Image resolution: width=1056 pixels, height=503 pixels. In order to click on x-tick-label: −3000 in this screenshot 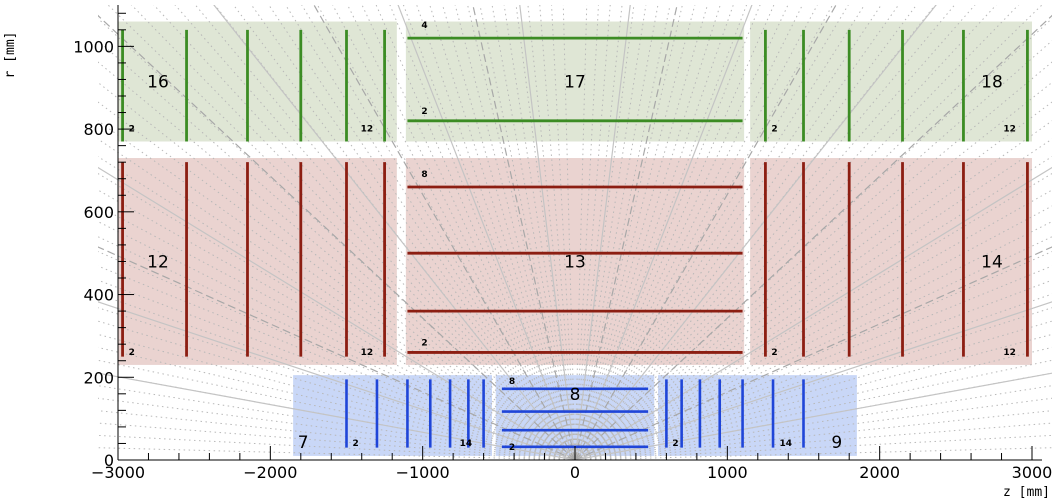, I will do `click(118, 472)`.